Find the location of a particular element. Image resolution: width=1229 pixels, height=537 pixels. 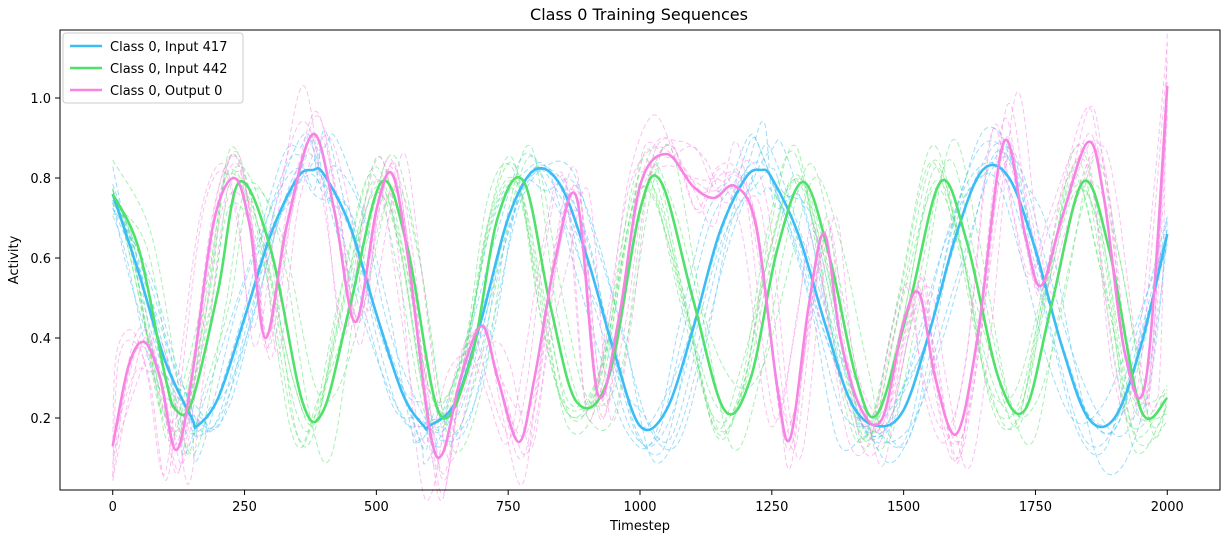

legend-label-input-442: Class 0, Input 442 is located at coordinates (168, 69).